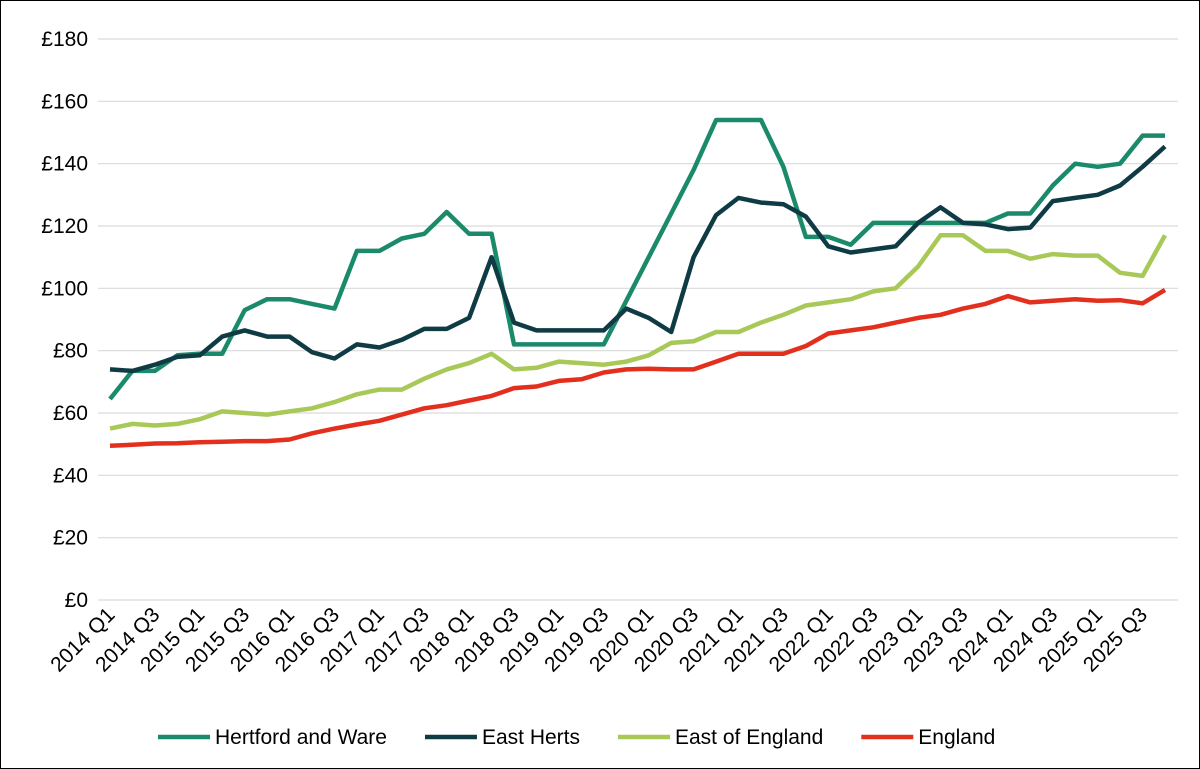  Describe the element at coordinates (64, 39) in the screenshot. I see `y-tick-label: £180` at that location.